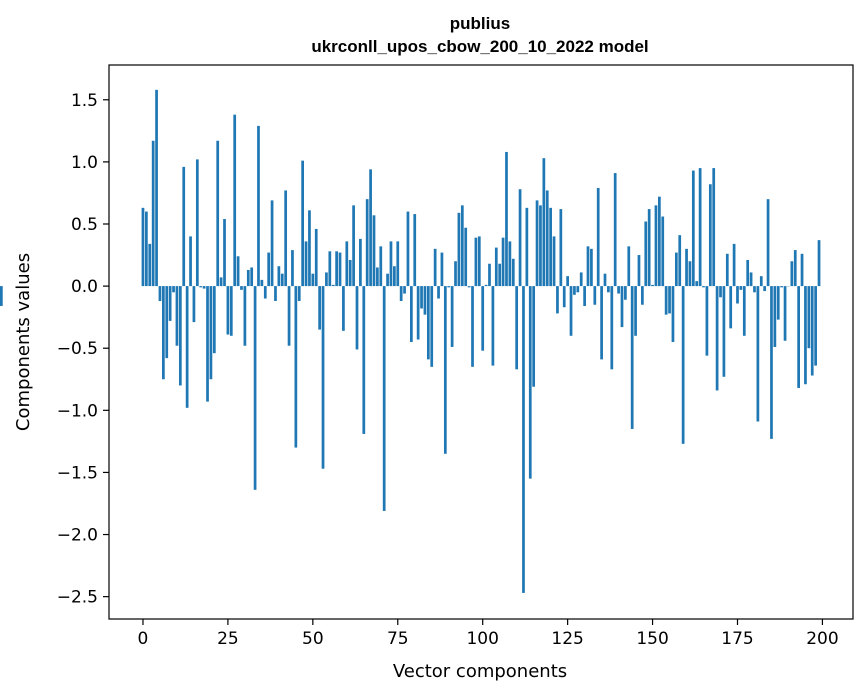  Describe the element at coordinates (84, 163) in the screenshot. I see `y-tick-label: 1.0` at that location.